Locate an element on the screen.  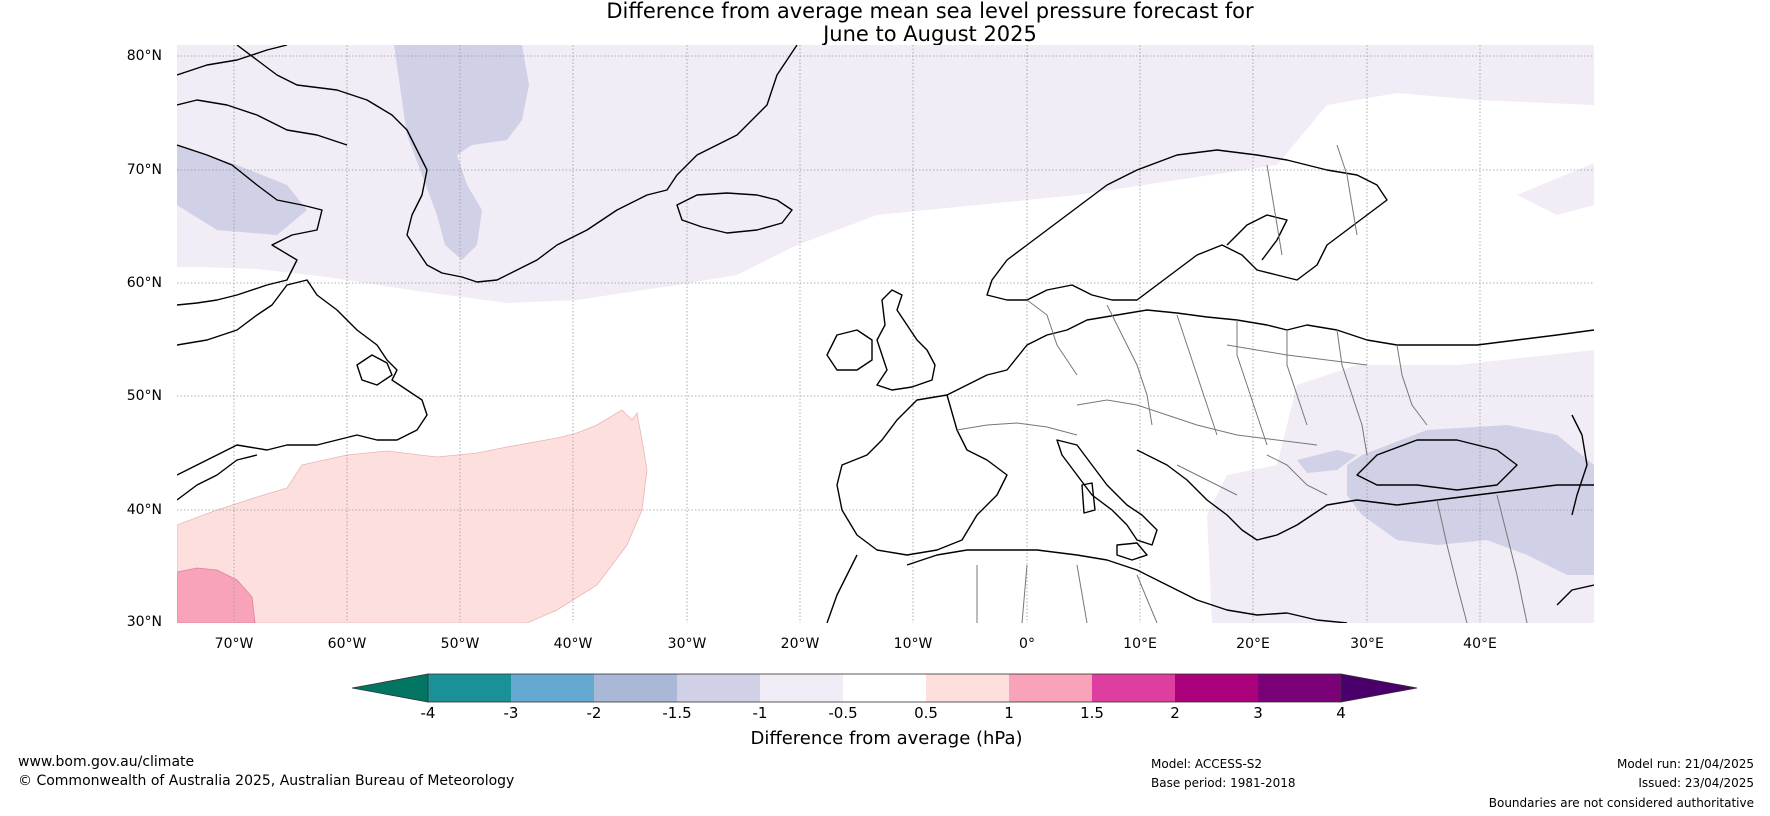
website-link: www.bom.gov.au/climate is located at coordinates (106, 762).